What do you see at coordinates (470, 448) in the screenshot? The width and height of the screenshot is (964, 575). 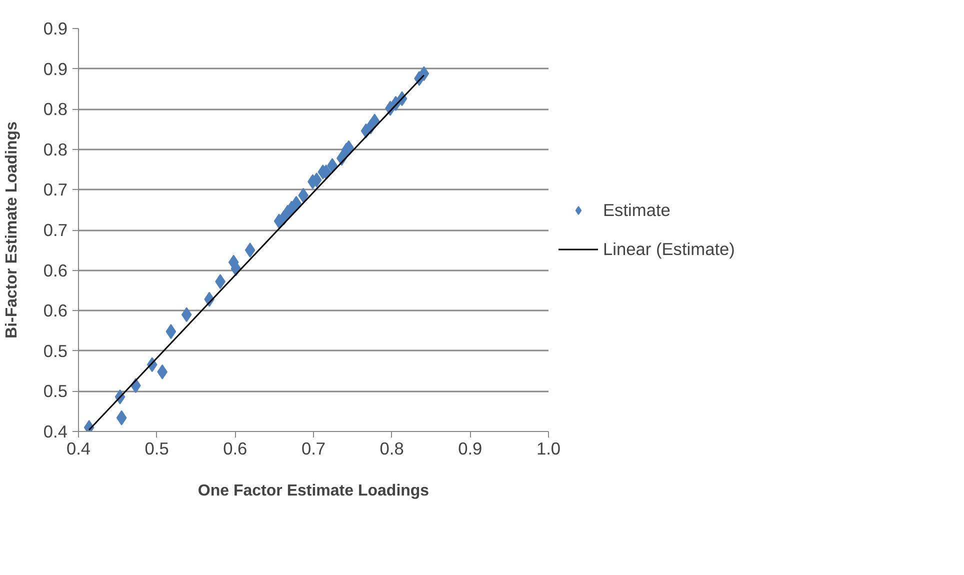 I see `x-tick-label: 0.9` at bounding box center [470, 448].